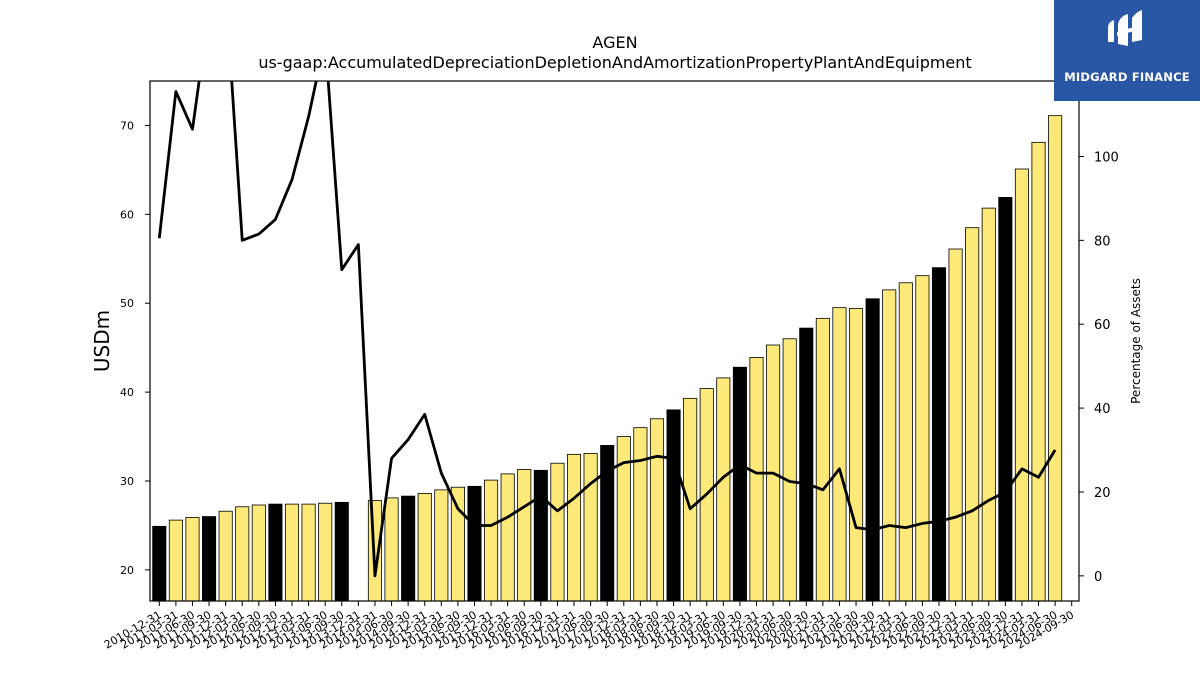 The height and width of the screenshot is (675, 1200). I want to click on y-tick-label: 50, so click(127, 303).